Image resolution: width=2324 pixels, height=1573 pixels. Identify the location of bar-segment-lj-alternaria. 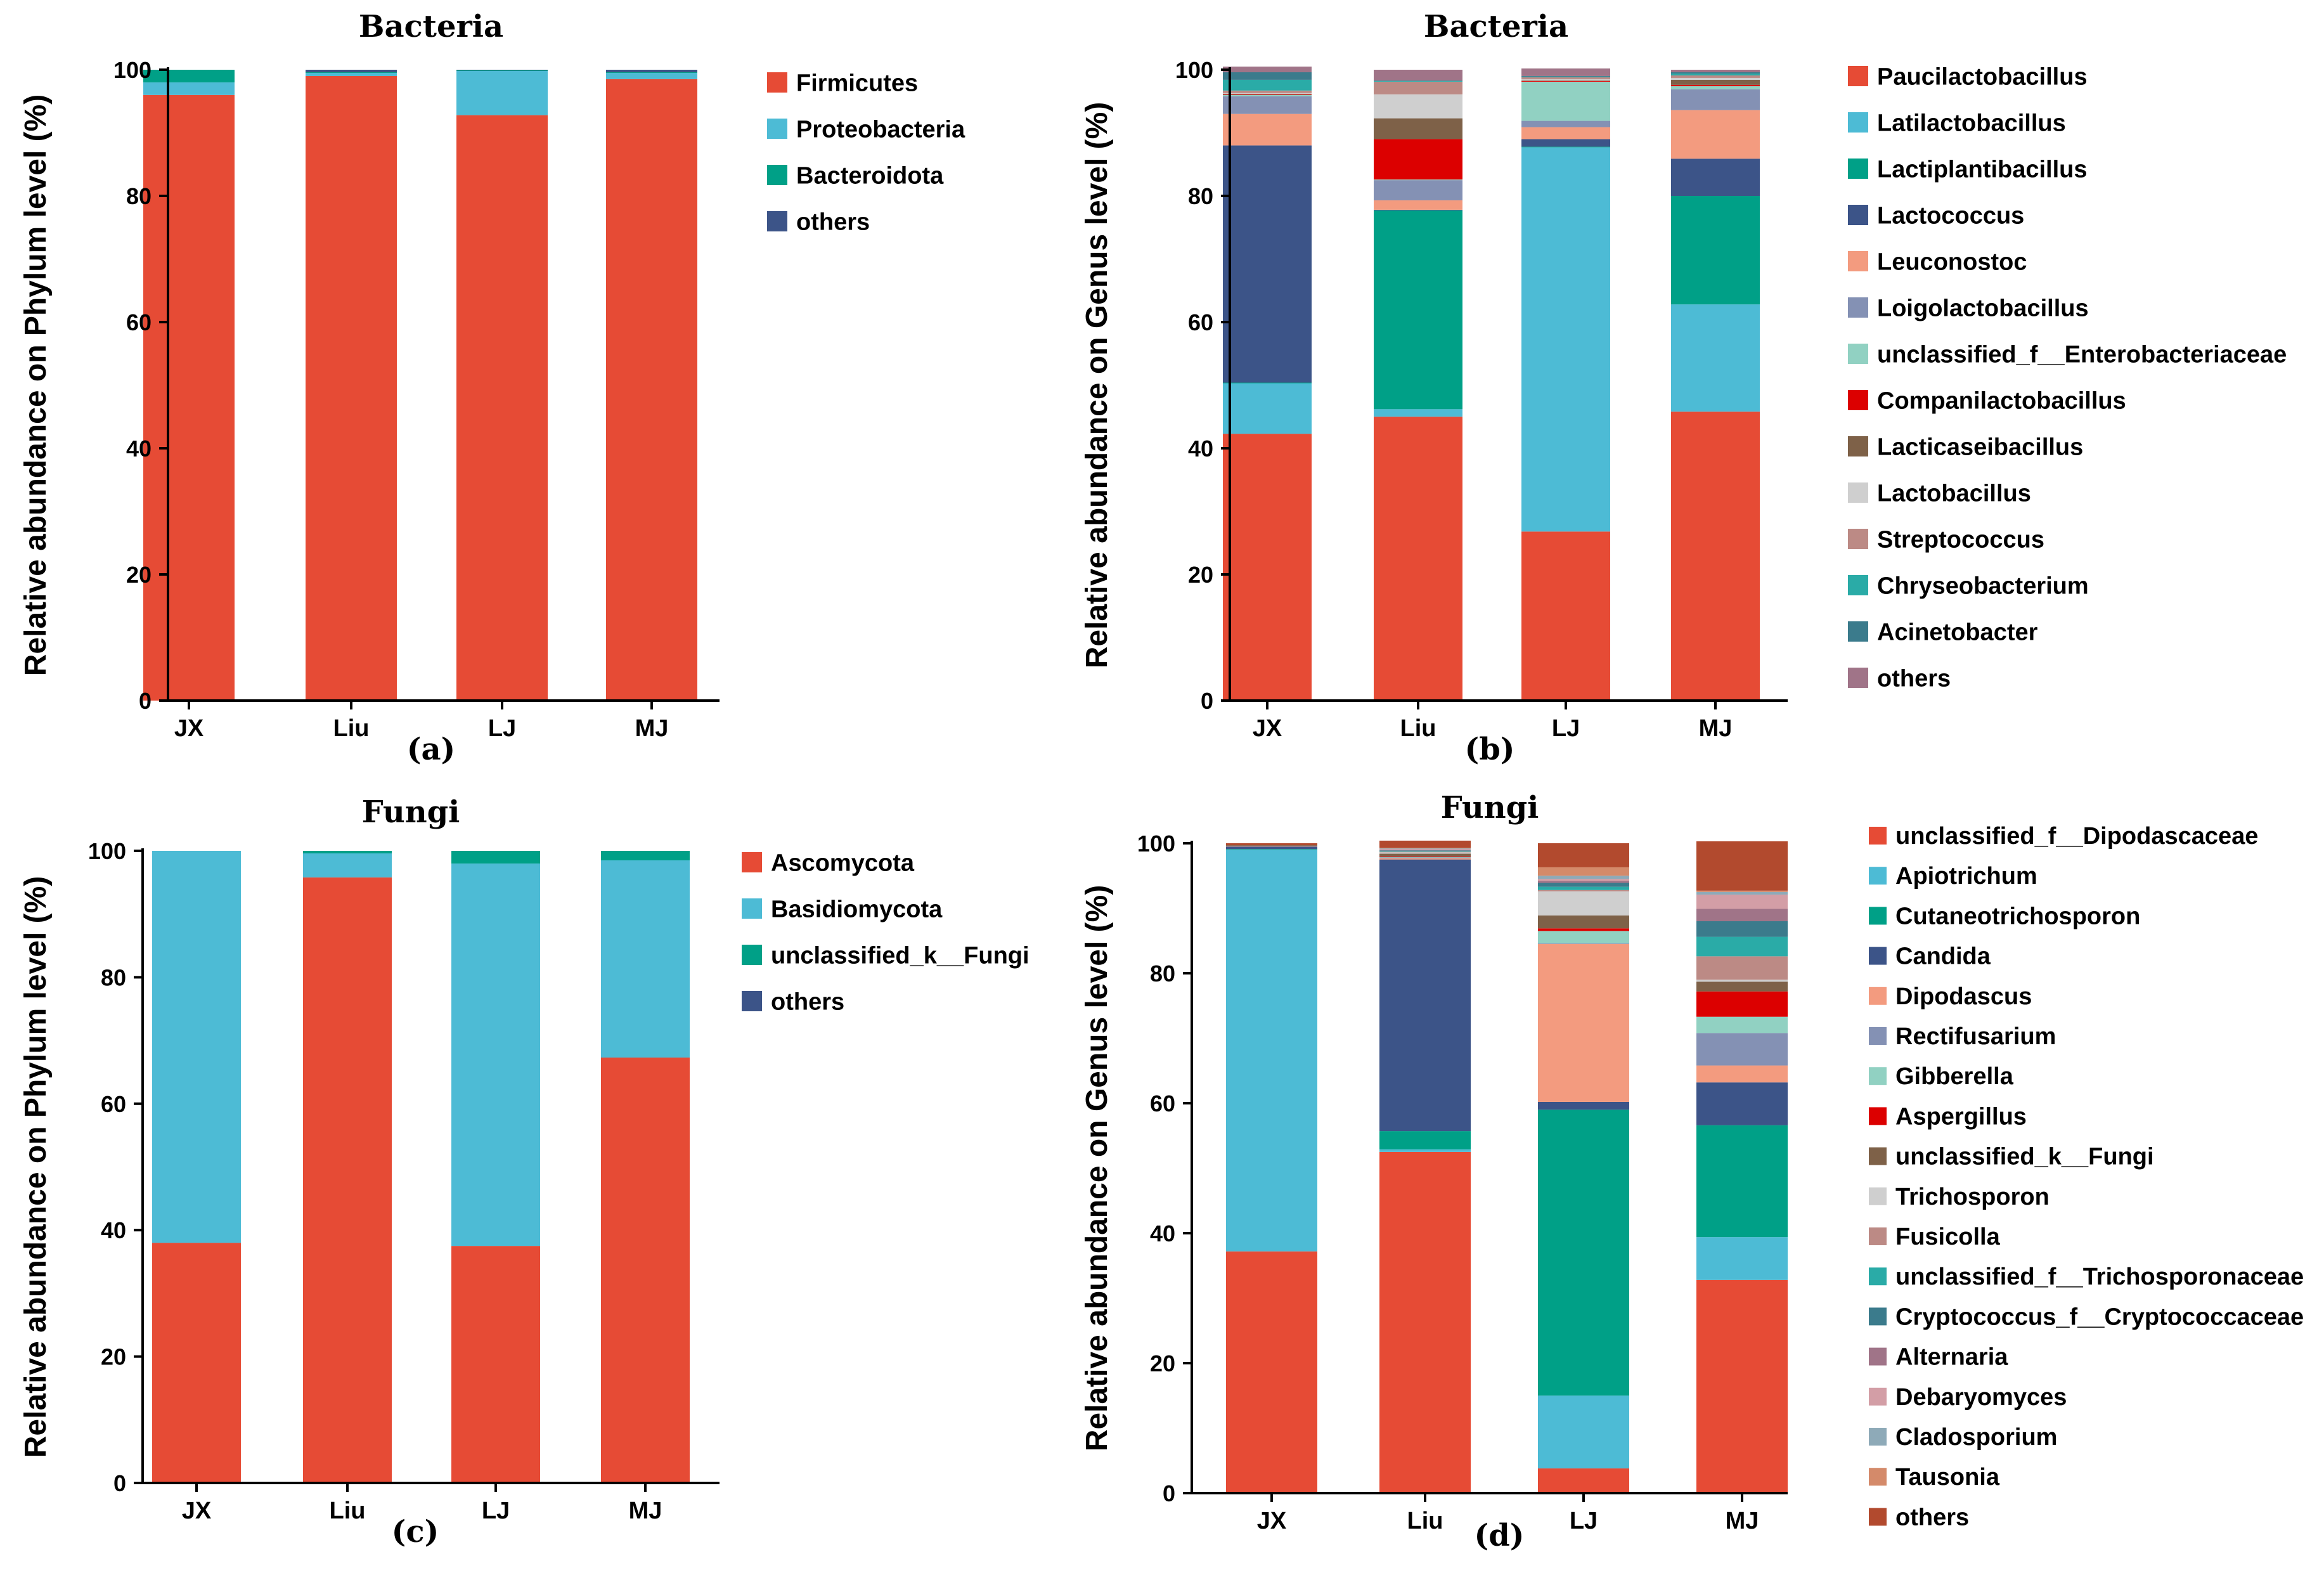
(1583, 882).